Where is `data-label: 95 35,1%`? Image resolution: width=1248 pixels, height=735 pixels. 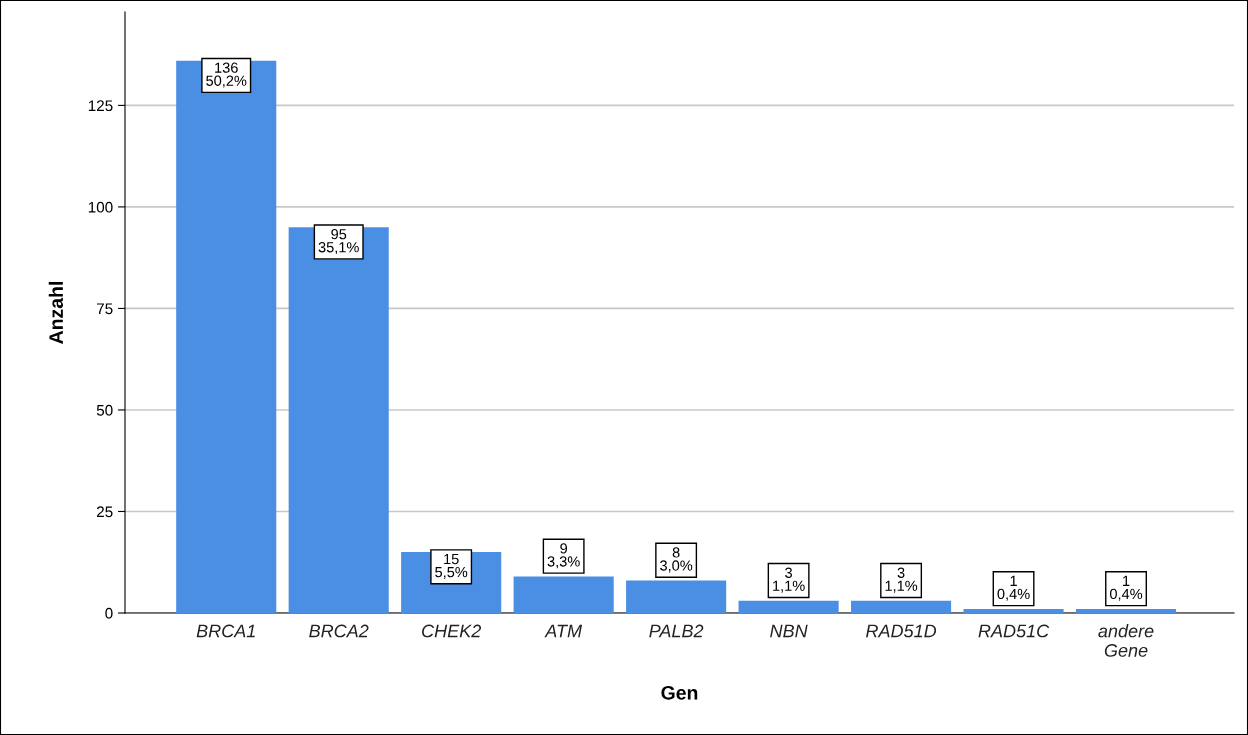
data-label: 95 35,1% is located at coordinates (338, 242).